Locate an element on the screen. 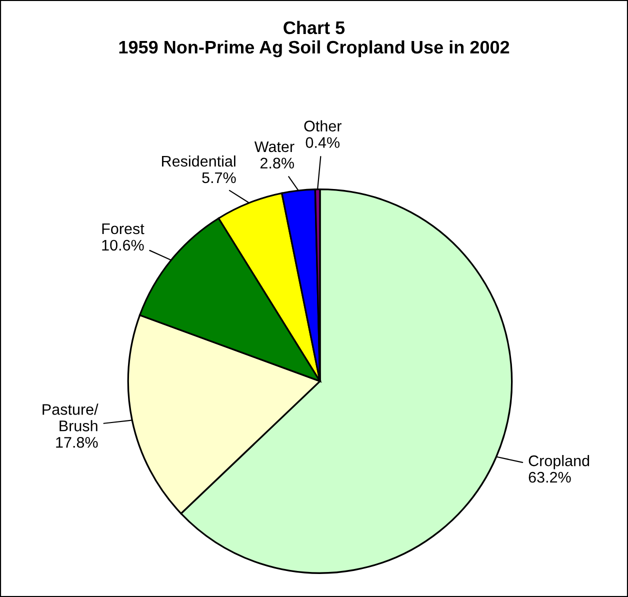 The image size is (628, 597). data-label: 2.8% is located at coordinates (277, 163).